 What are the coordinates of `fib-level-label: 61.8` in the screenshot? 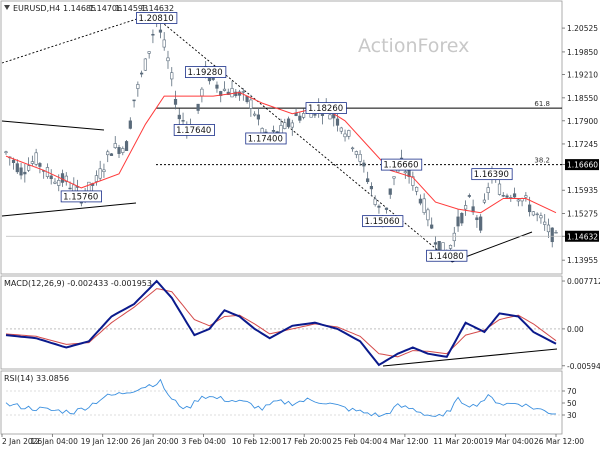 It's located at (542, 104).